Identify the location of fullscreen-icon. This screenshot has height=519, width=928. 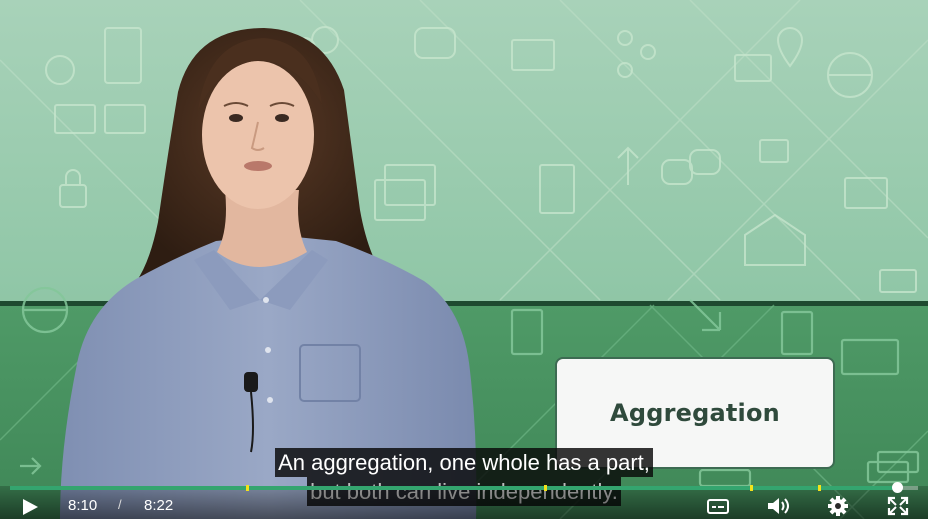
(898, 506).